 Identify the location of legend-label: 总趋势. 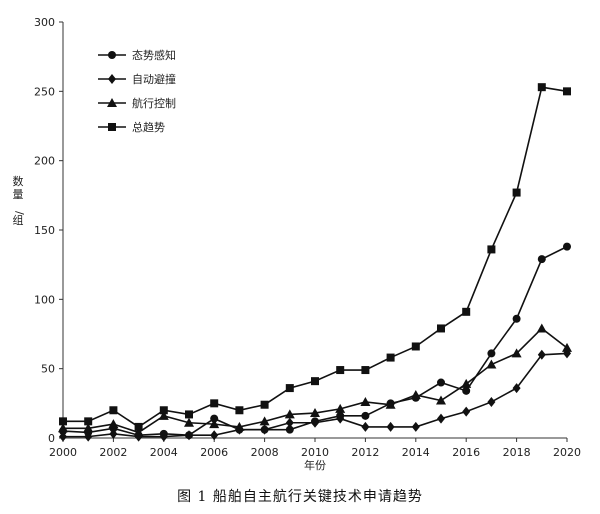
(148, 127).